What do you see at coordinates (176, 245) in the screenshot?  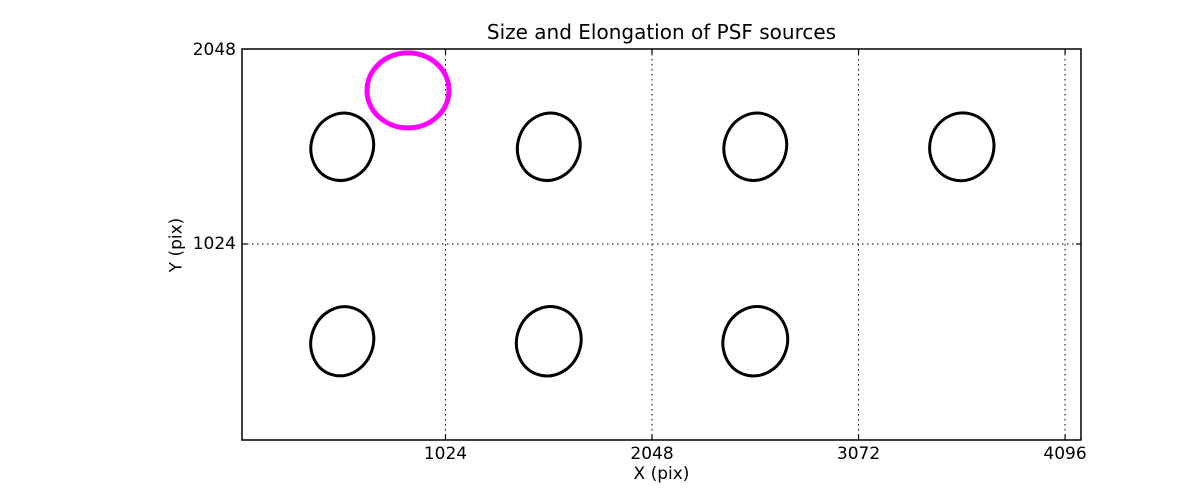 I see `y-axis-label: Y (pix)` at bounding box center [176, 245].